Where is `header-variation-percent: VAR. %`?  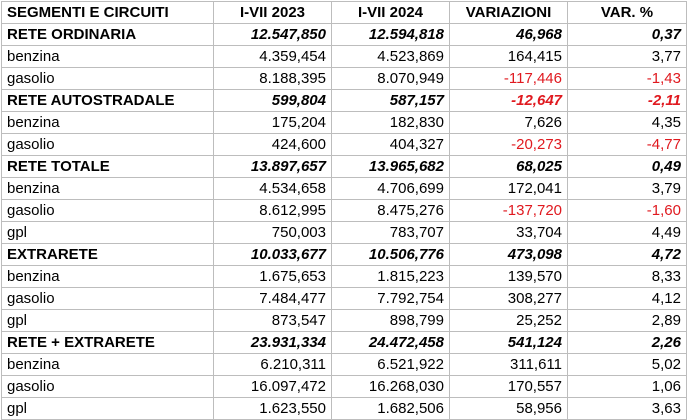 header-variation-percent: VAR. % is located at coordinates (627, 12).